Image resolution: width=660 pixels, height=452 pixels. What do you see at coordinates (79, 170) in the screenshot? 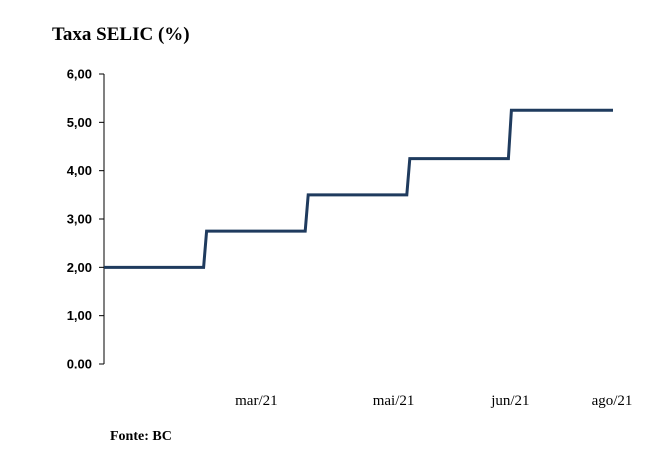
I see `y-tick-label: 4,00` at bounding box center [79, 170].